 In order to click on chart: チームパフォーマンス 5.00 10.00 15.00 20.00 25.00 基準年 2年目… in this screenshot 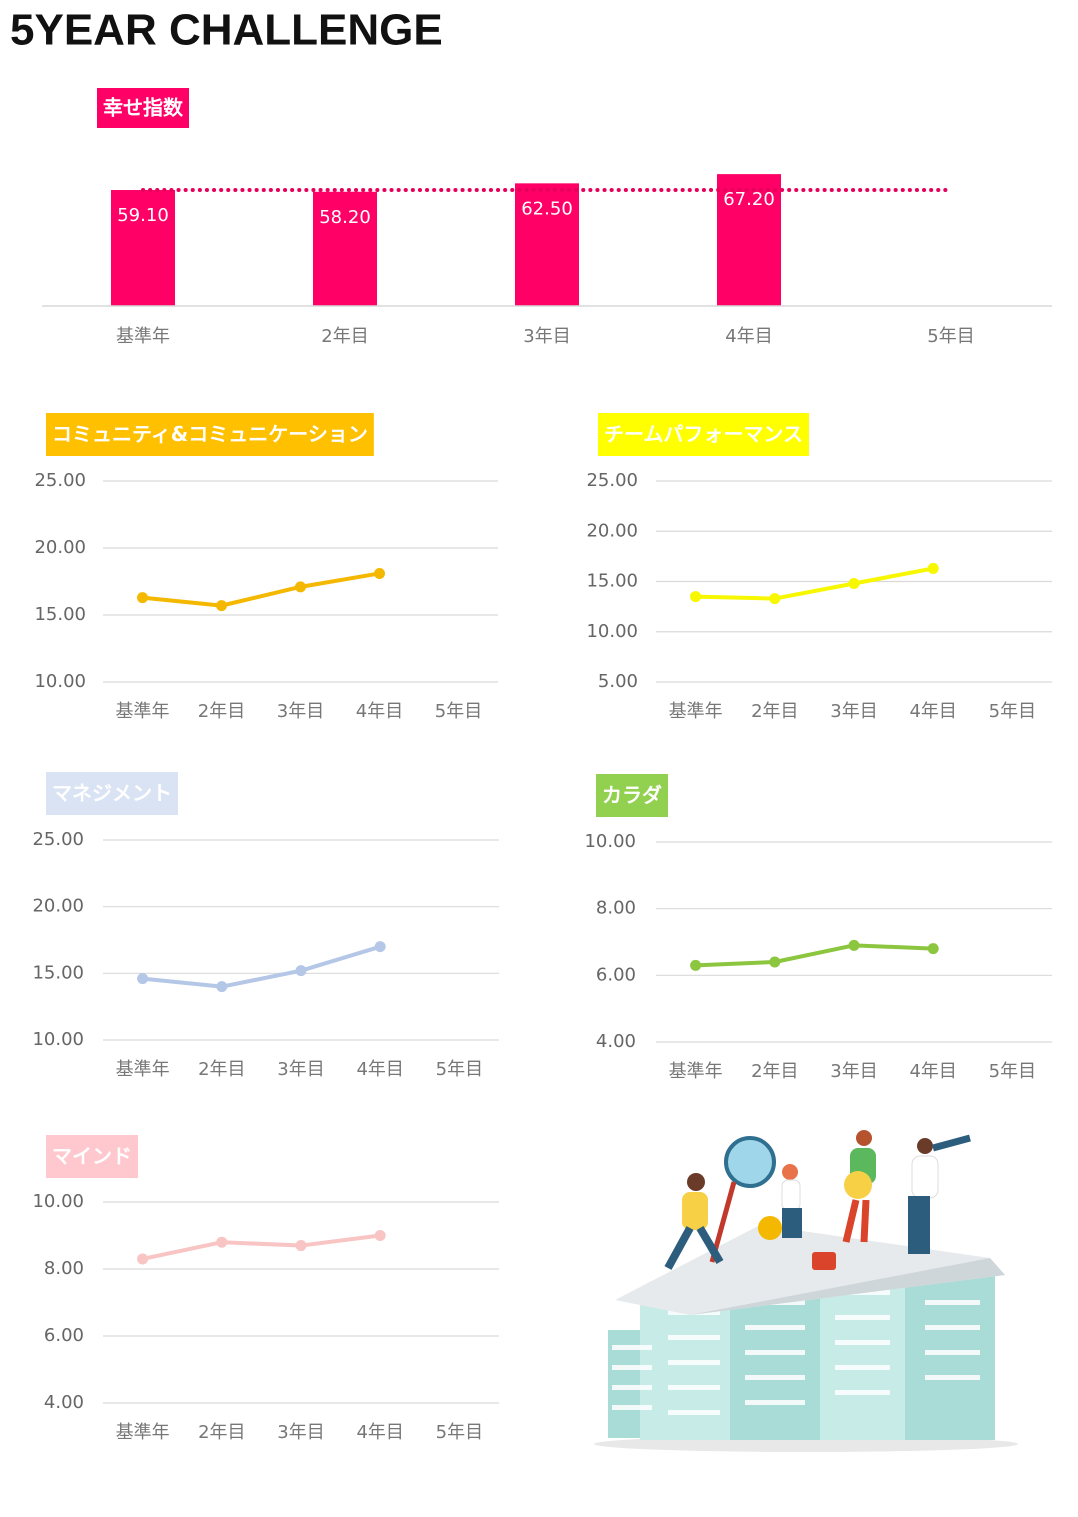, I will do `click(819, 567)`.